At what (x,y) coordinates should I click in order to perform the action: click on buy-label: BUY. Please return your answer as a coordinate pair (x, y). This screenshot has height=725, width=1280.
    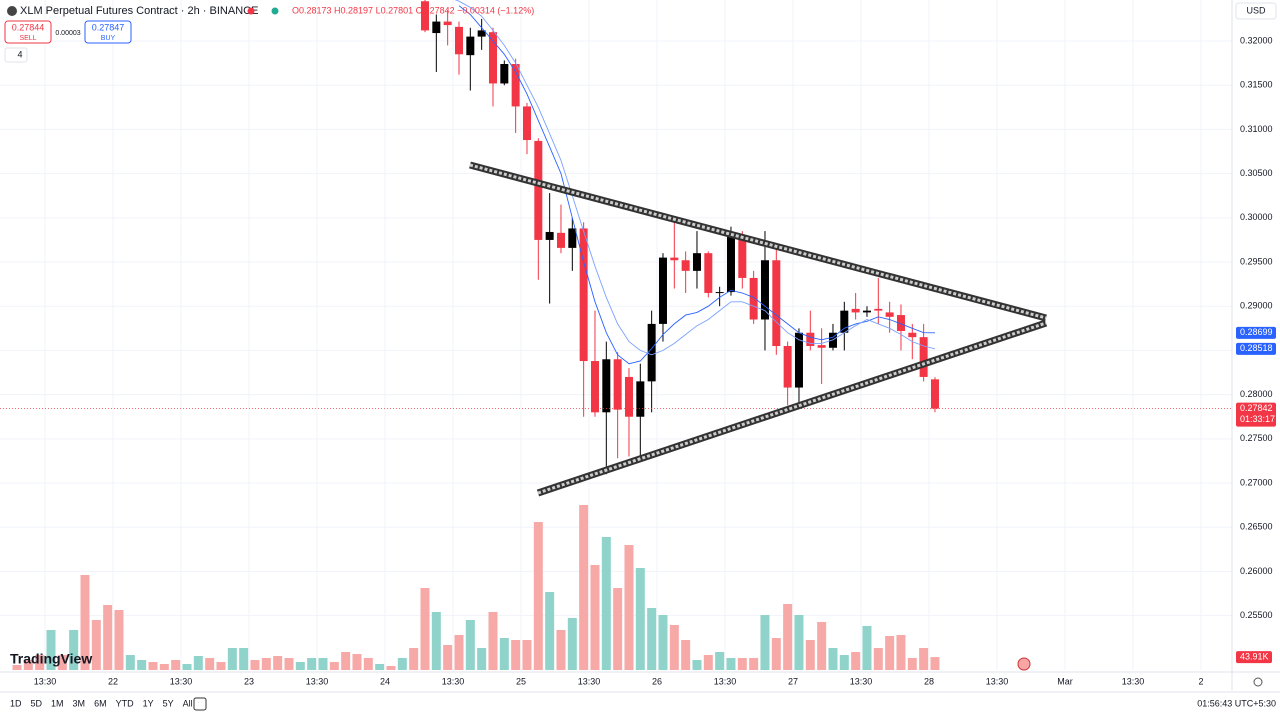
    Looking at the image, I should click on (108, 38).